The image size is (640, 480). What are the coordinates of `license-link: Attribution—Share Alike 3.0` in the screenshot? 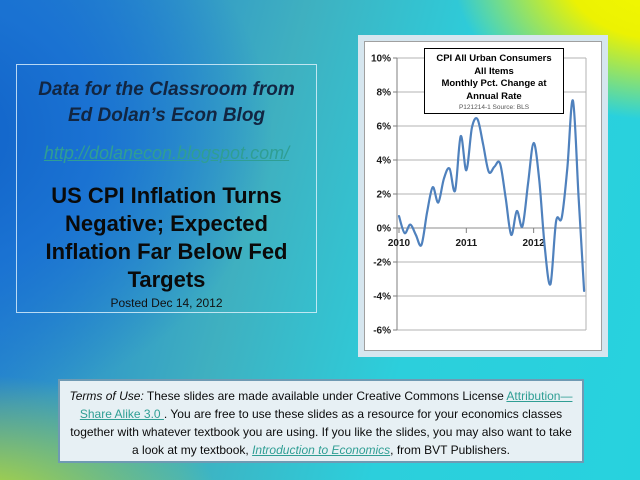 It's located at (326, 405).